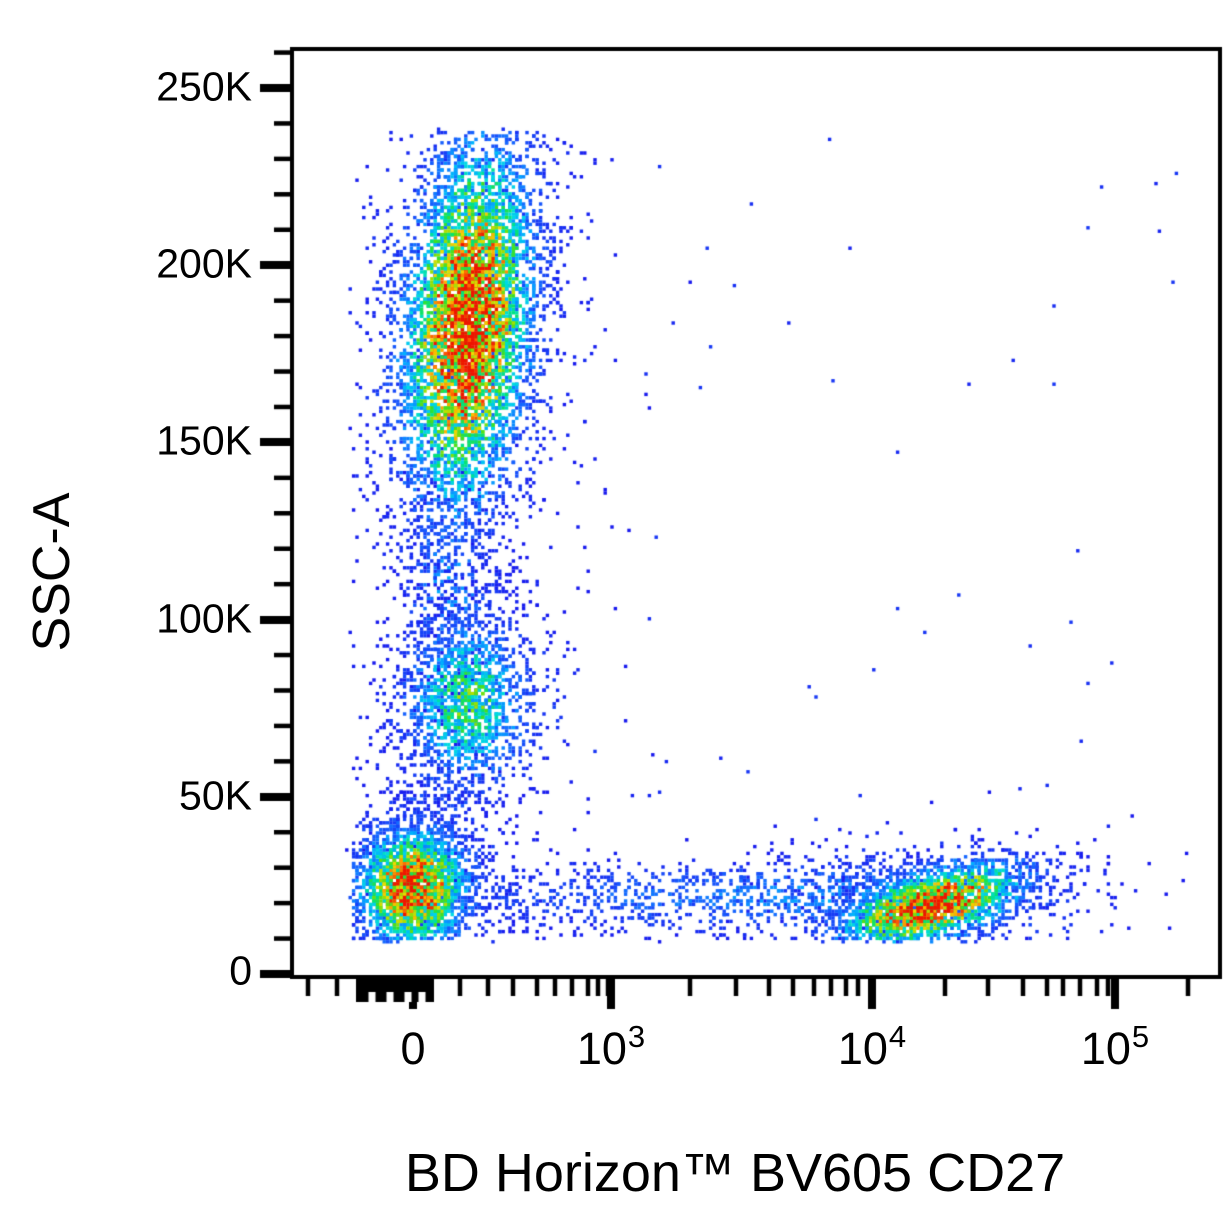 This screenshot has height=1230, width=1230. I want to click on y-tick-label: 0, so click(240, 970).